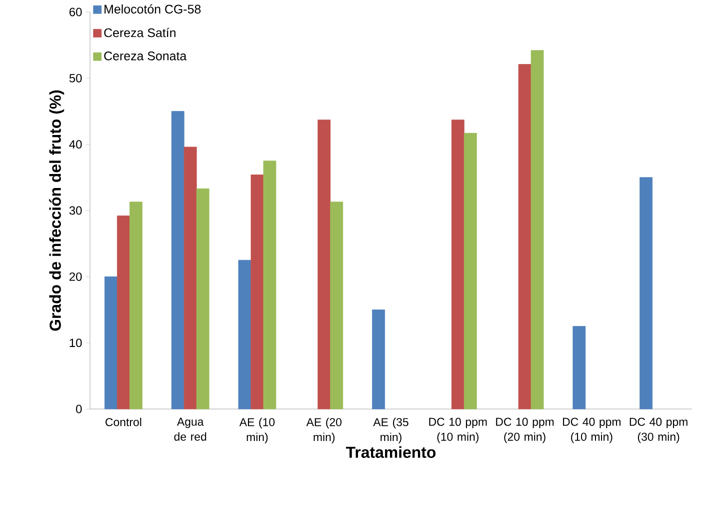 This screenshot has width=721, height=507. Describe the element at coordinates (76, 343) in the screenshot. I see `y-tick-label: 10` at that location.